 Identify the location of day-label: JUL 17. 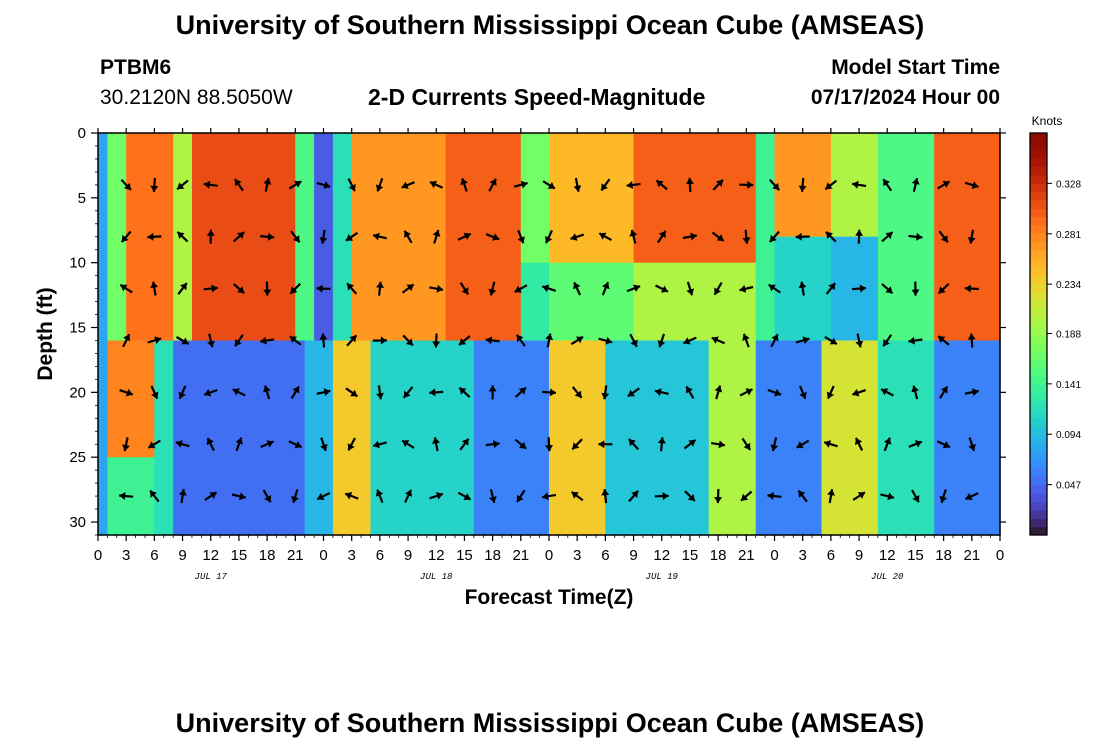
(211, 577).